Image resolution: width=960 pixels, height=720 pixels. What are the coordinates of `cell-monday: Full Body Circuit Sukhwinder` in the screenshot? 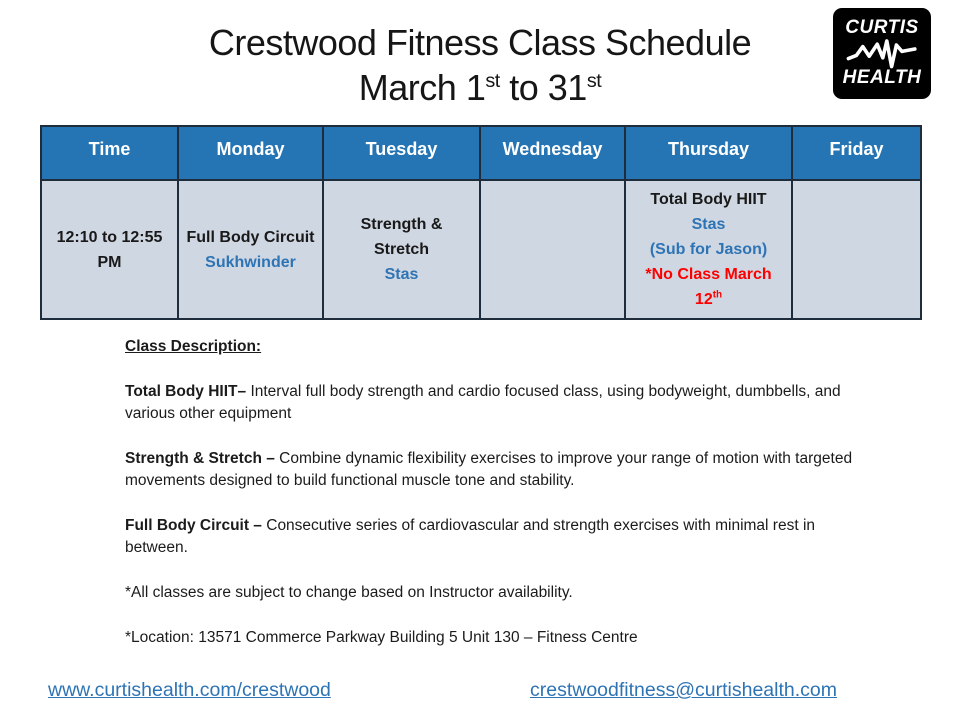 It's located at (250, 249).